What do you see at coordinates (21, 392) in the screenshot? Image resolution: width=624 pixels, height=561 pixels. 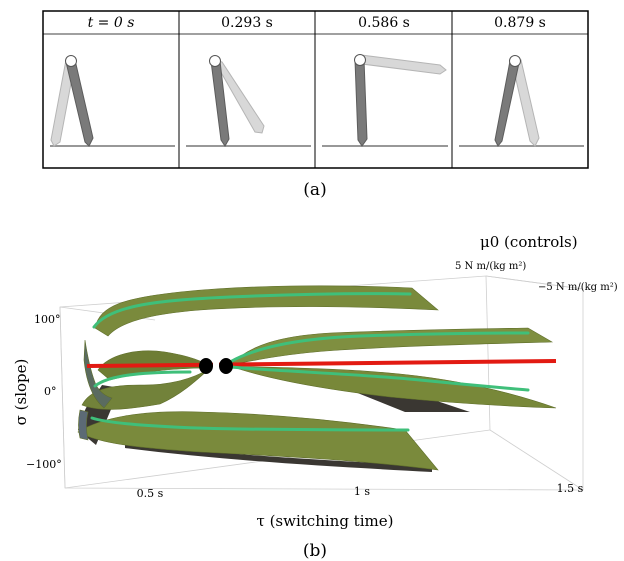 I see `y-axis-label: σ (slope)` at bounding box center [21, 392].